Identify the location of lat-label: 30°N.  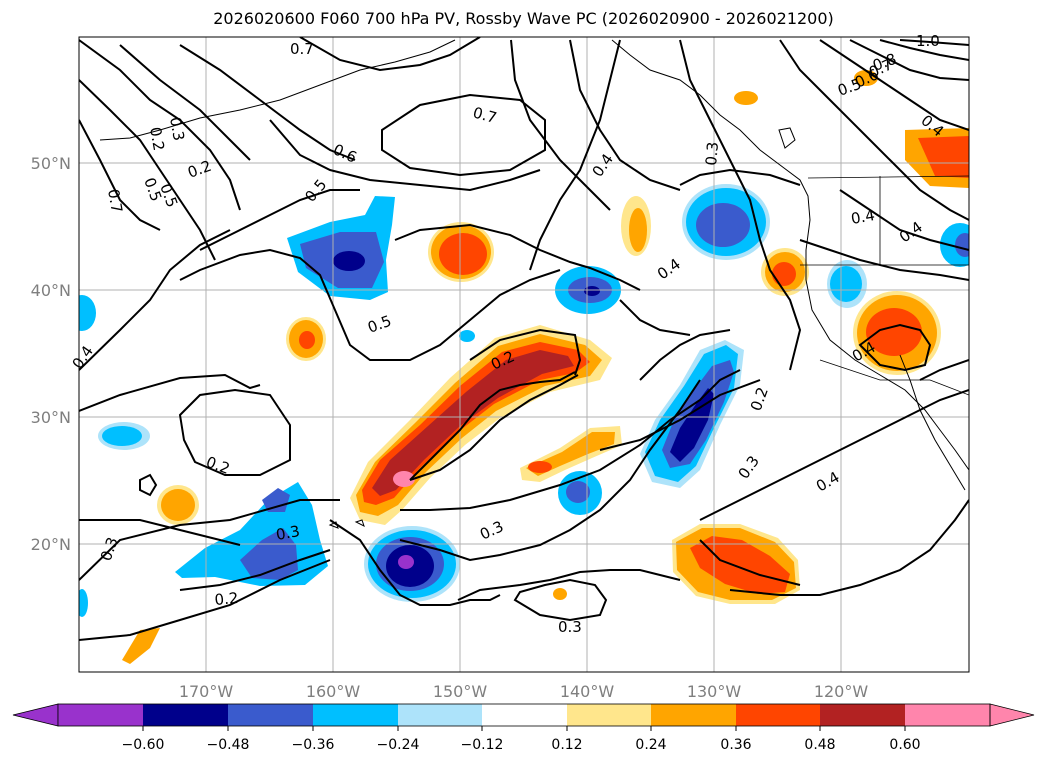
(51, 417).